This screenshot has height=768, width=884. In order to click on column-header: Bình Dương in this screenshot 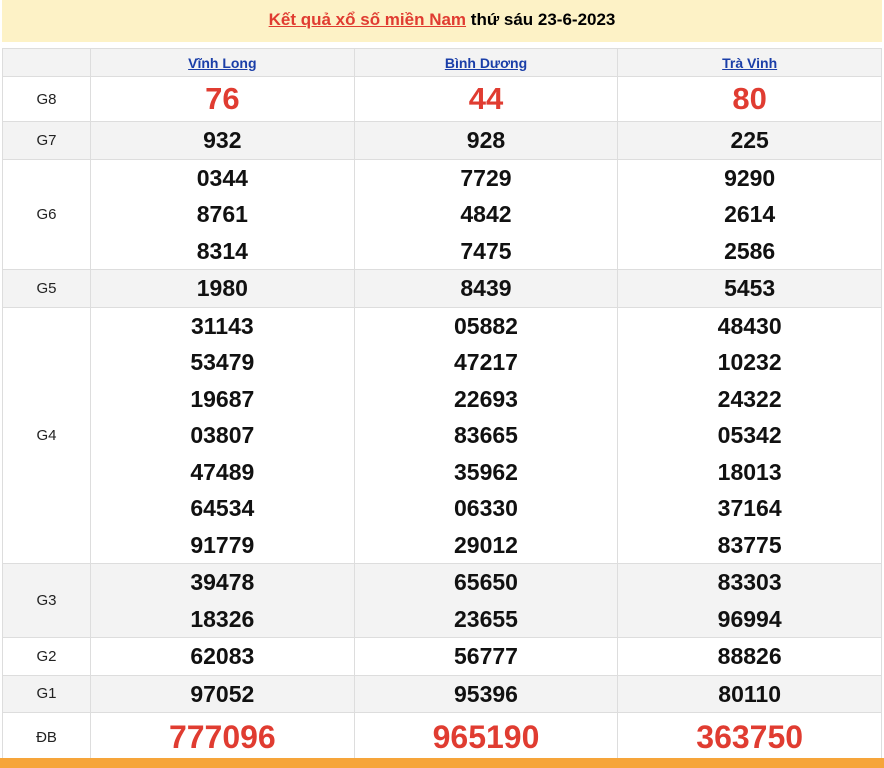, I will do `click(486, 62)`.